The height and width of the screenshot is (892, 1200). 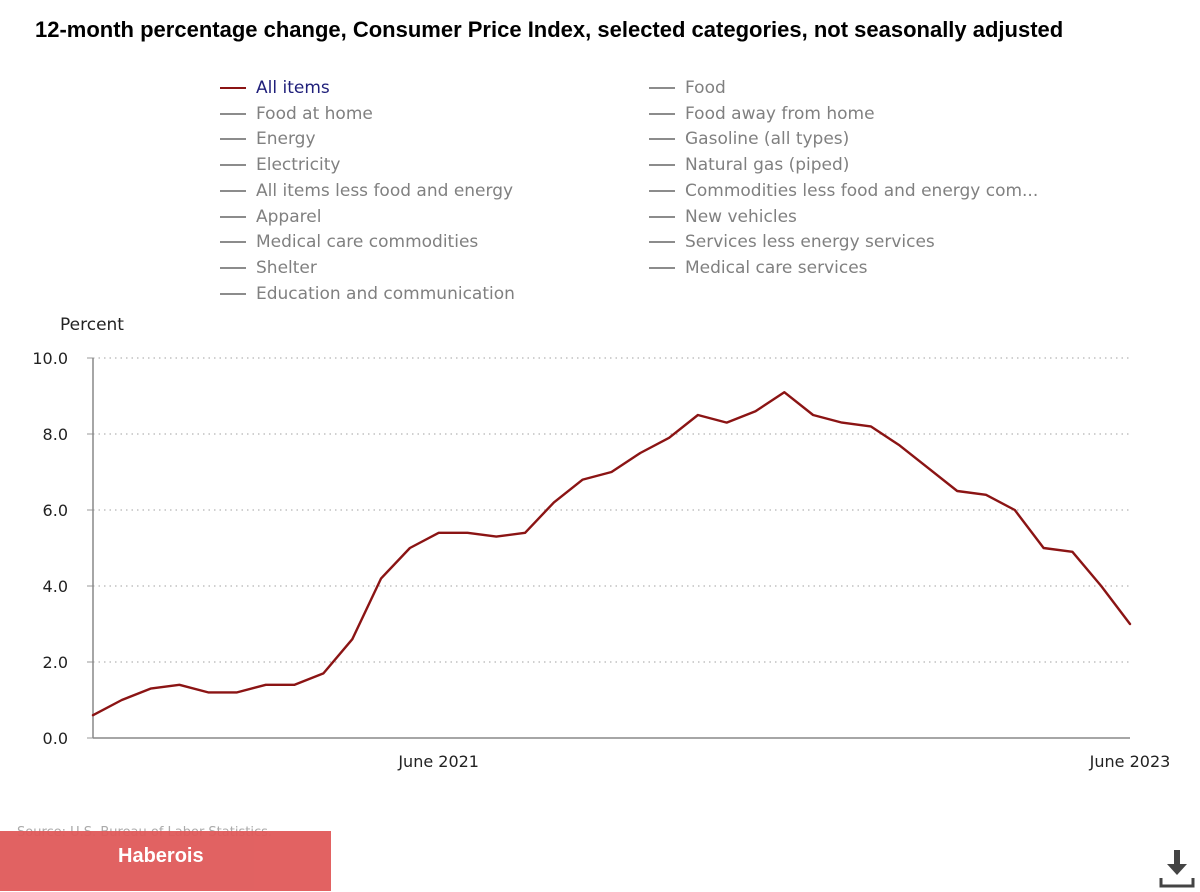 I want to click on legend-item: Food, so click(x=687, y=88).